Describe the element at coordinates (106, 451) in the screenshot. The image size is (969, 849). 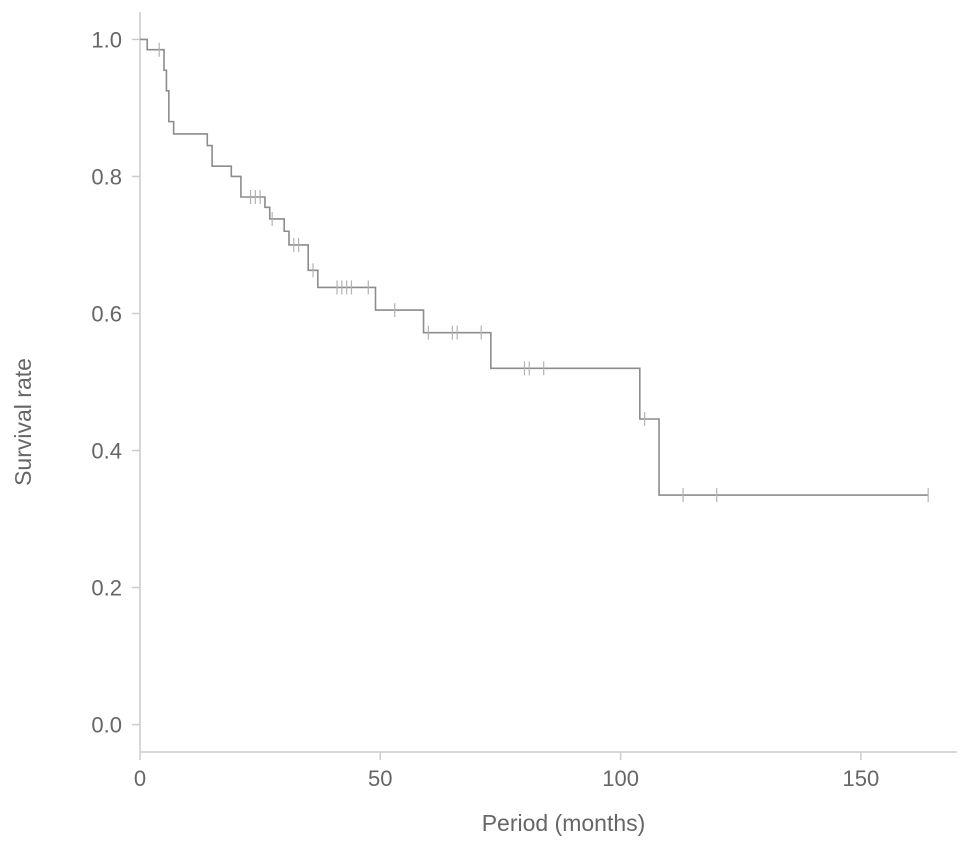
I see `y-tick-label: 0.4` at that location.